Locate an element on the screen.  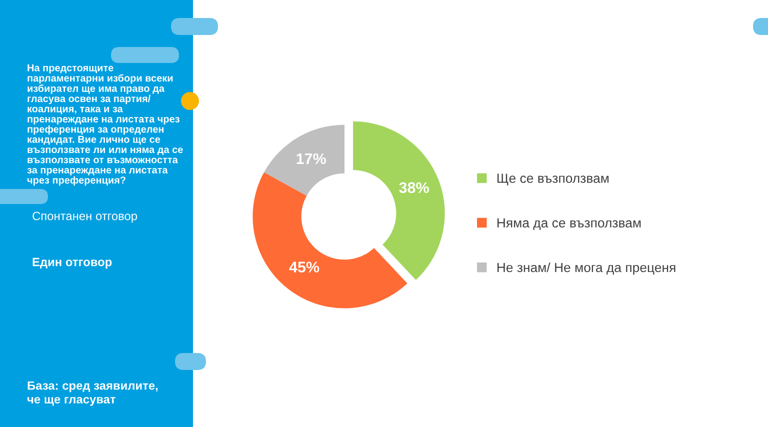
legend-label: Не знам/ Не мога да преценя is located at coordinates (586, 268).